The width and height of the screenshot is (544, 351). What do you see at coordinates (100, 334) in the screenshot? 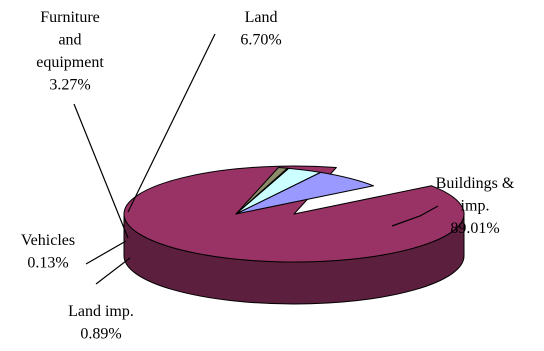
I see `slice-label-line: 0.89%` at bounding box center [100, 334].